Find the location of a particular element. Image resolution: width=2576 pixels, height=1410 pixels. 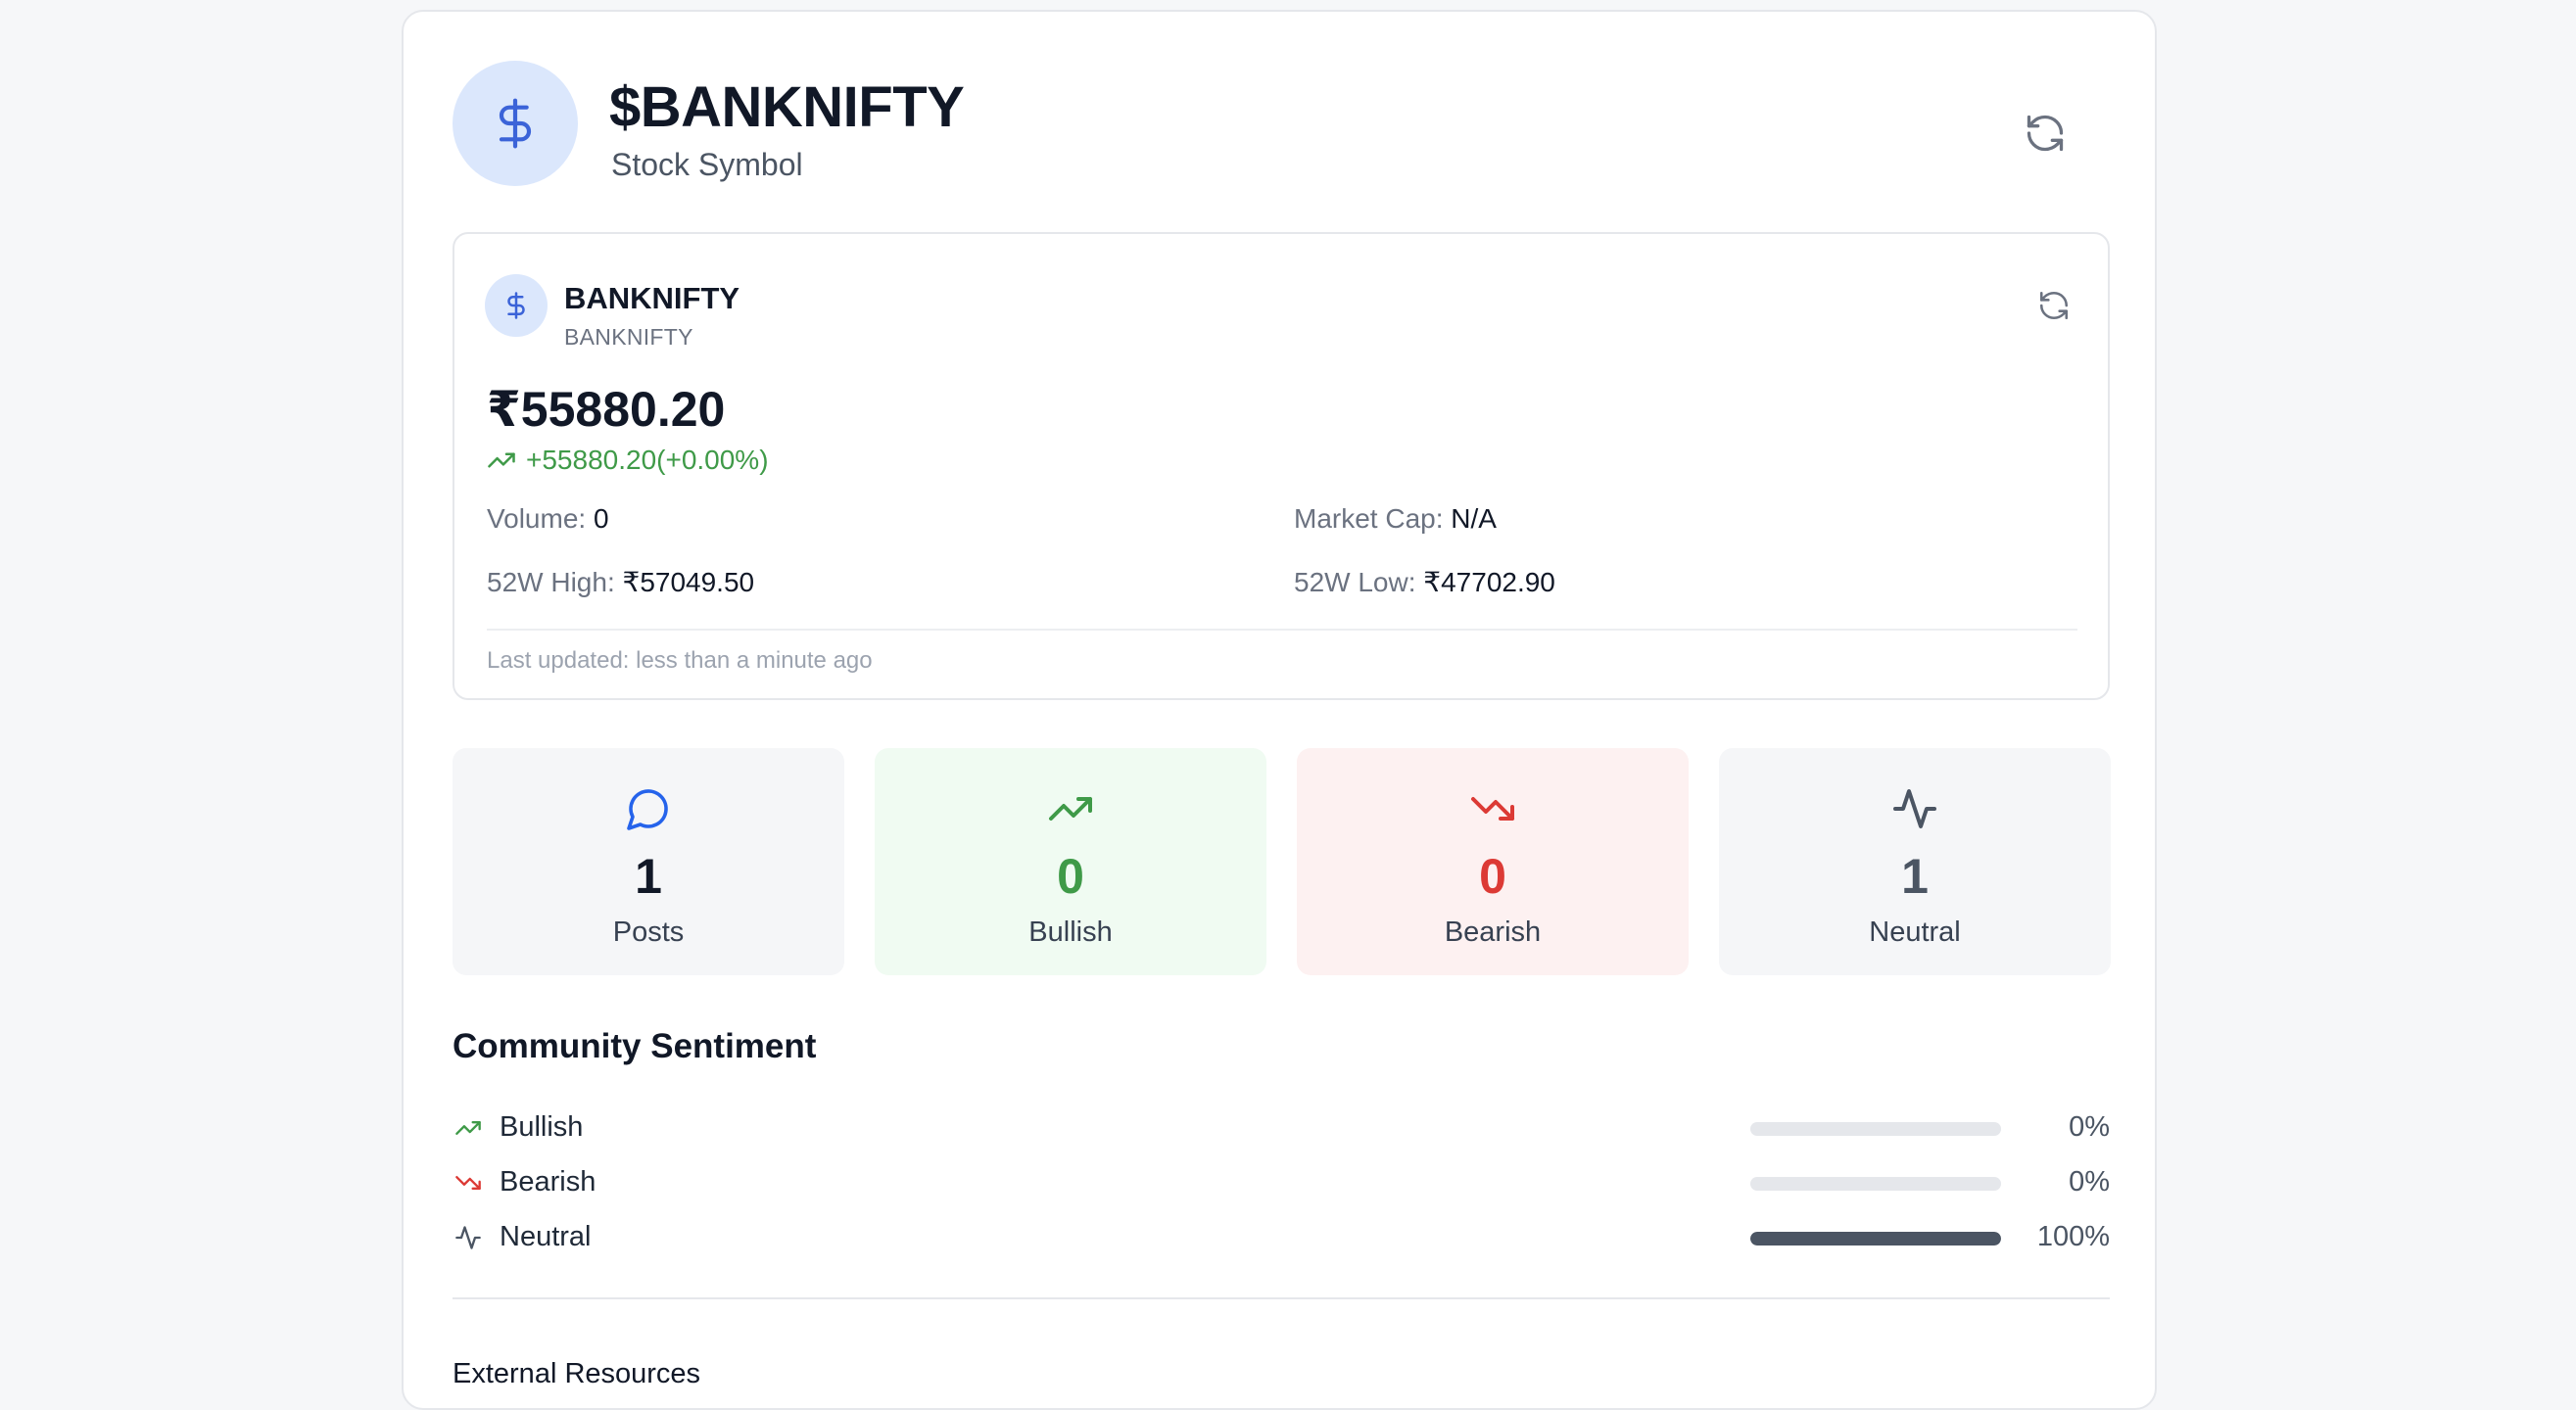

volume-stat: Volume: 0 is located at coordinates (548, 519).